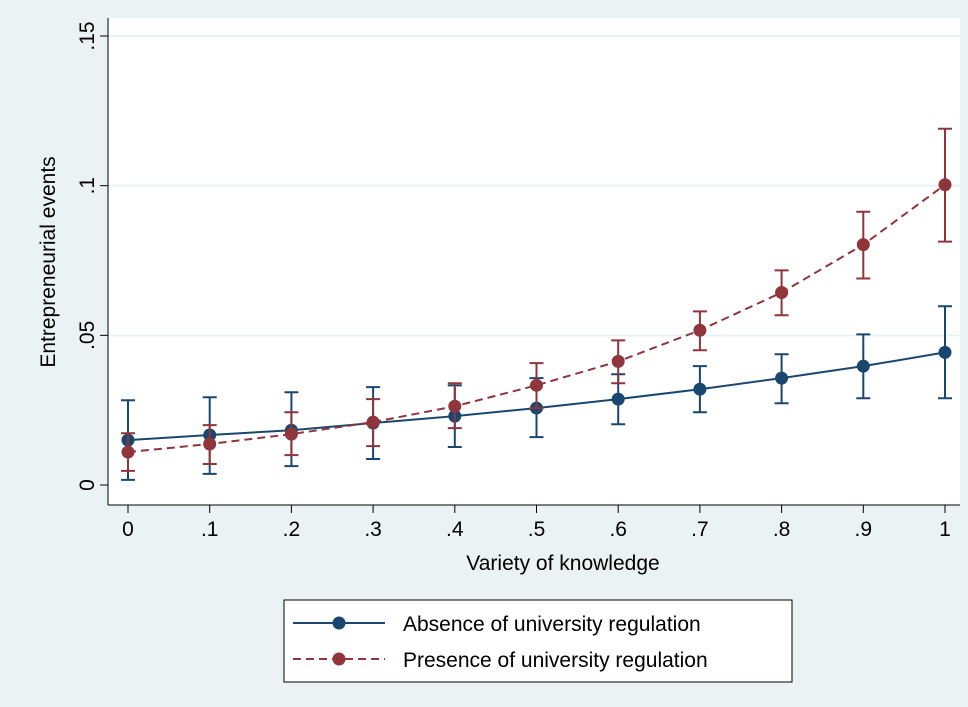 Image resolution: width=968 pixels, height=707 pixels. Describe the element at coordinates (945, 529) in the screenshot. I see `x-tick-label: 1` at that location.